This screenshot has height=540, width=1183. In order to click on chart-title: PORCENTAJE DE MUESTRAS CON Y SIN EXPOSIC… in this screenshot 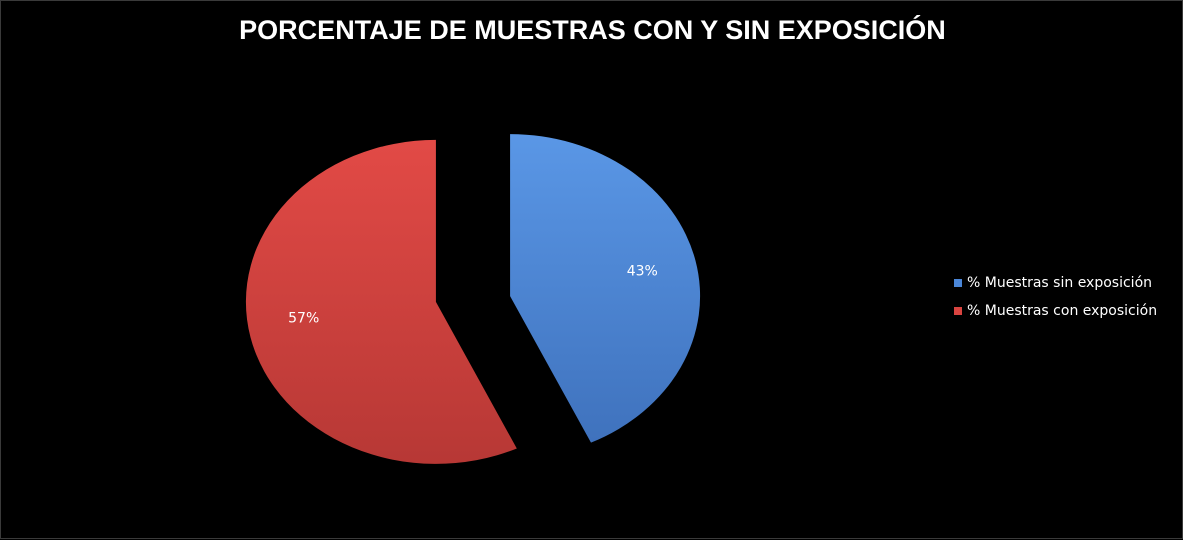, I will do `click(592, 30)`.